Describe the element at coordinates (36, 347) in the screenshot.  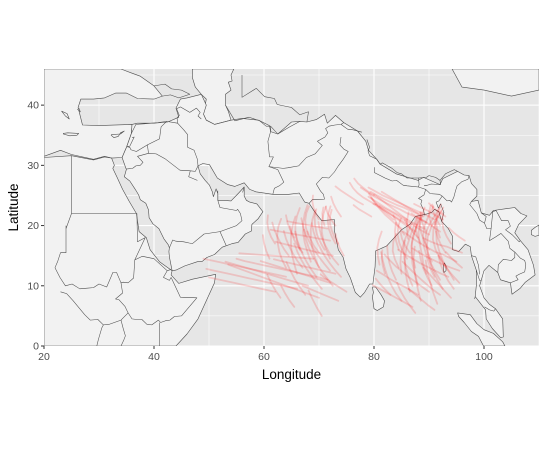
I see `y-tick-label: 0` at that location.